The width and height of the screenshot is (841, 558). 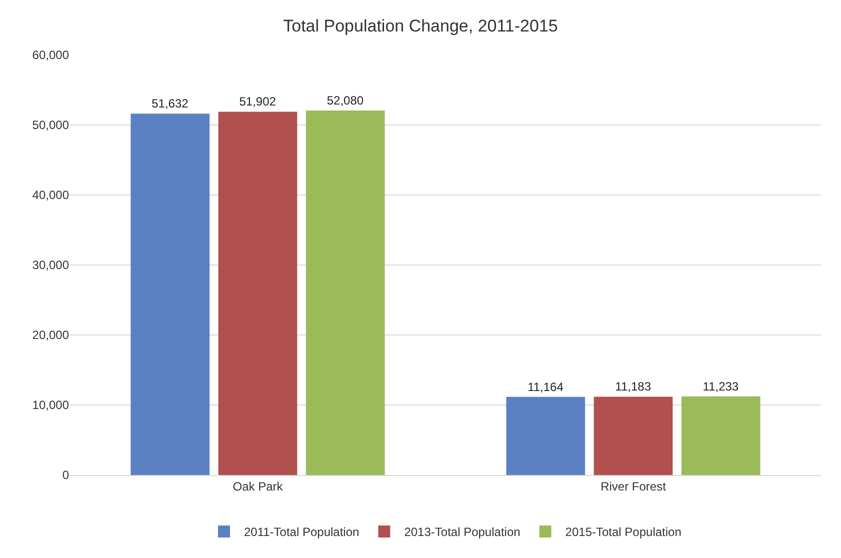 What do you see at coordinates (51, 335) in the screenshot?
I see `y-tick-label: 20,000` at bounding box center [51, 335].